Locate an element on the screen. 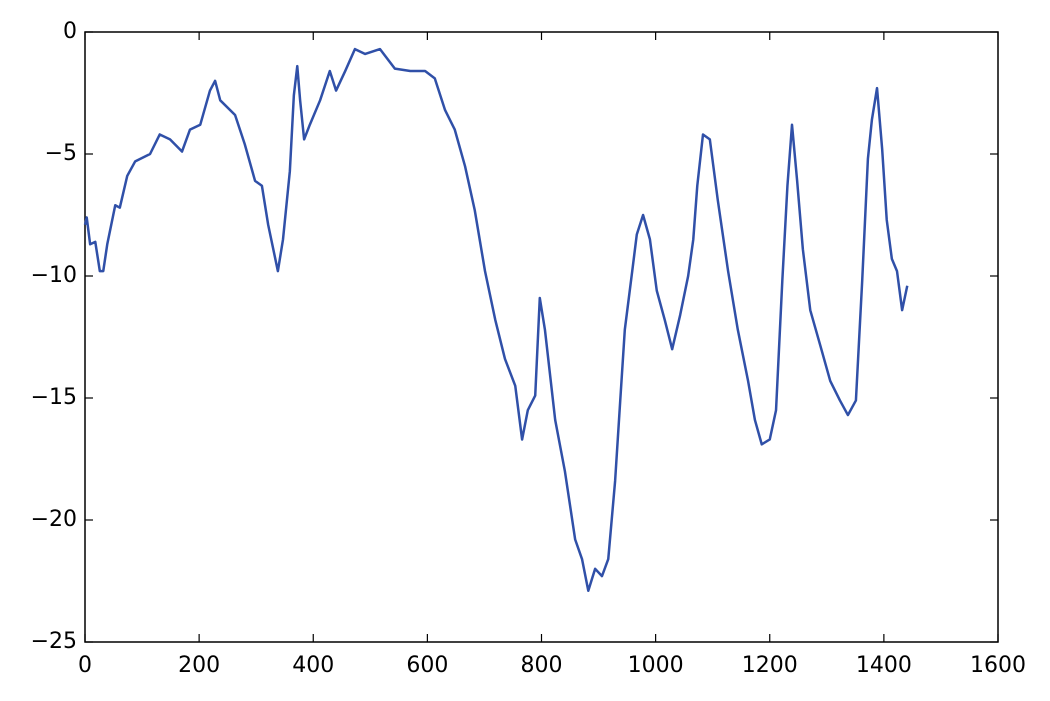  y-tick-label: −10 is located at coordinates (54, 275).